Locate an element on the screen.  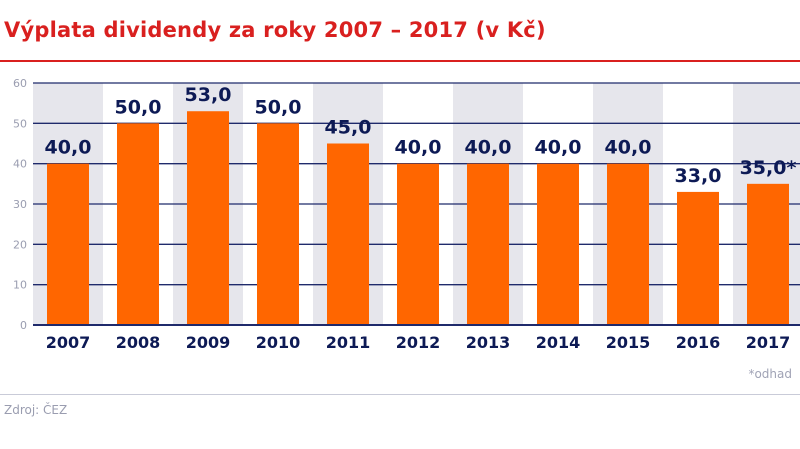
x-tick-label: 2012 is located at coordinates (418, 342).